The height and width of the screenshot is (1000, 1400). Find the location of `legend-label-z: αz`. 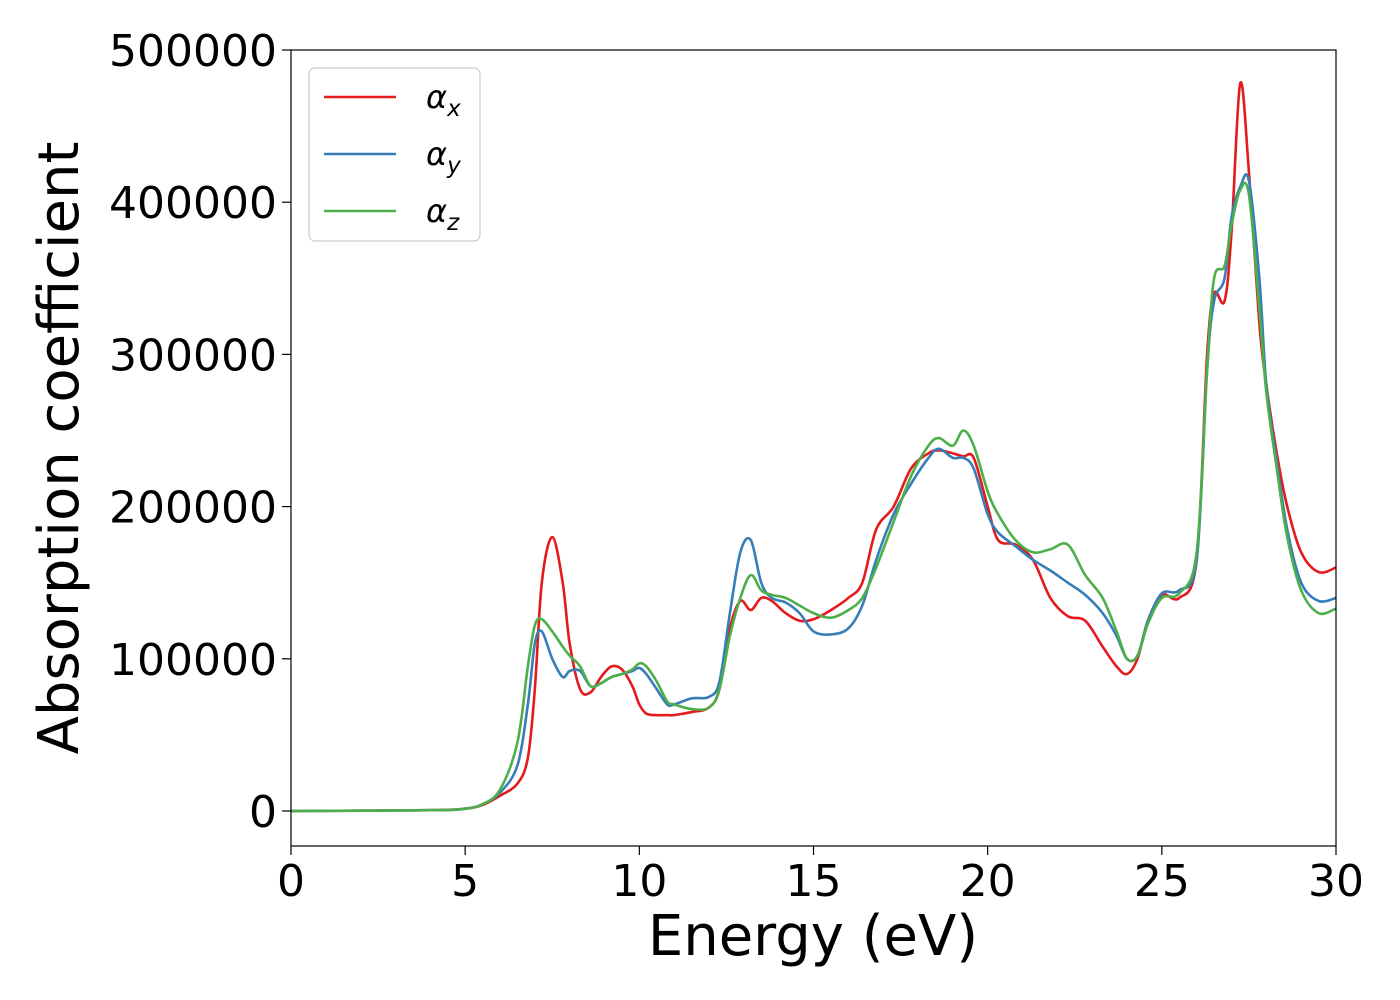

legend-label-z: αz is located at coordinates (443, 214).